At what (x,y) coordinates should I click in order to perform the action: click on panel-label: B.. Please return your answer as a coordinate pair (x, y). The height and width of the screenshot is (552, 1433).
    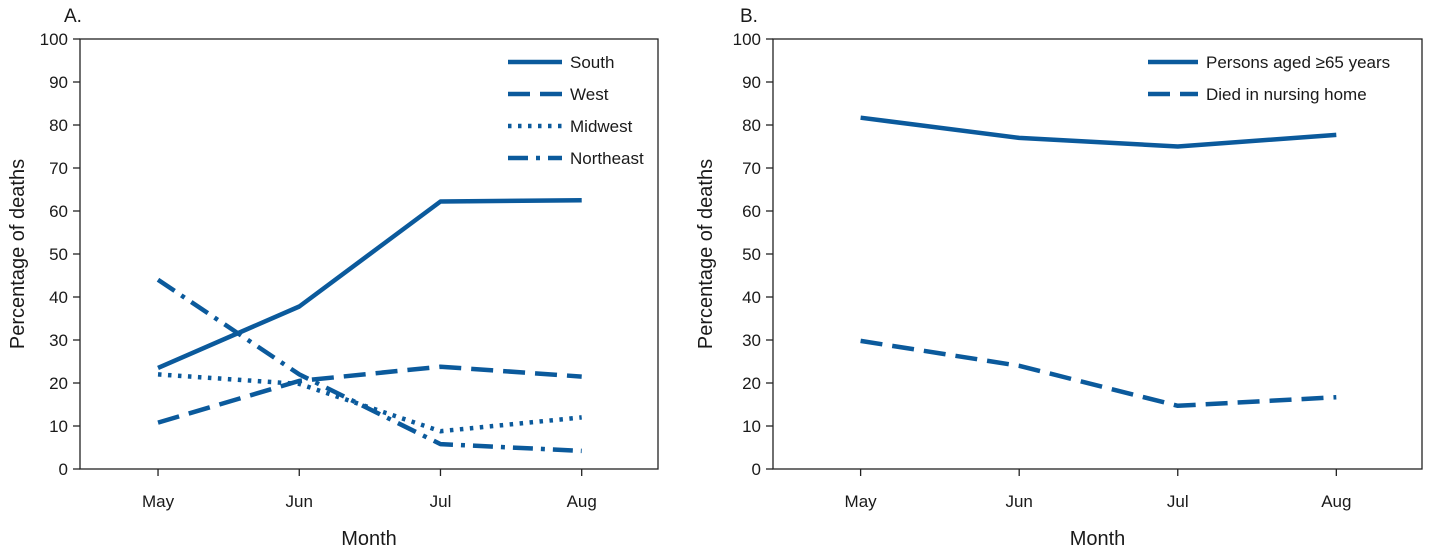
    Looking at the image, I should click on (749, 16).